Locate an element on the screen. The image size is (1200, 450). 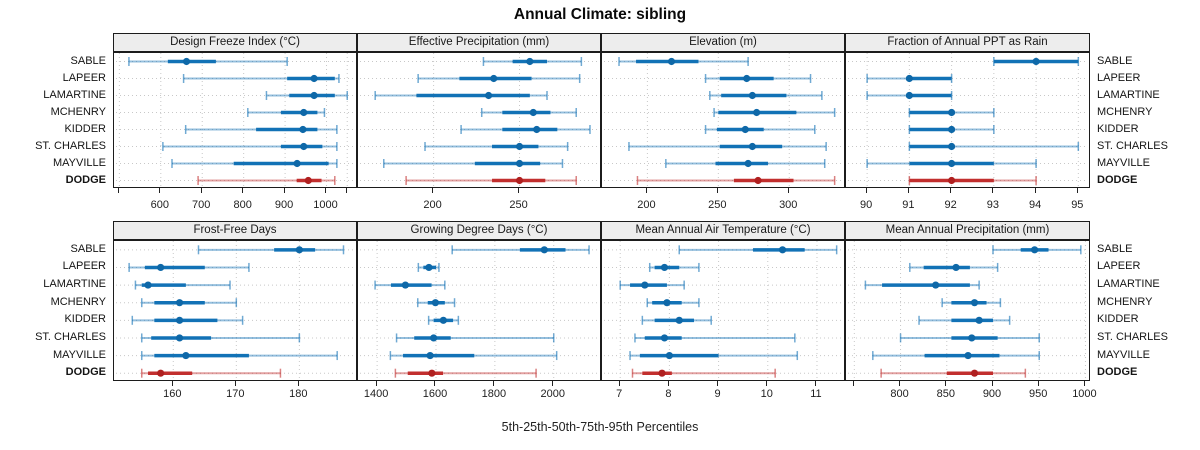
x-tick-label: 2000 is located at coordinates (552, 394).